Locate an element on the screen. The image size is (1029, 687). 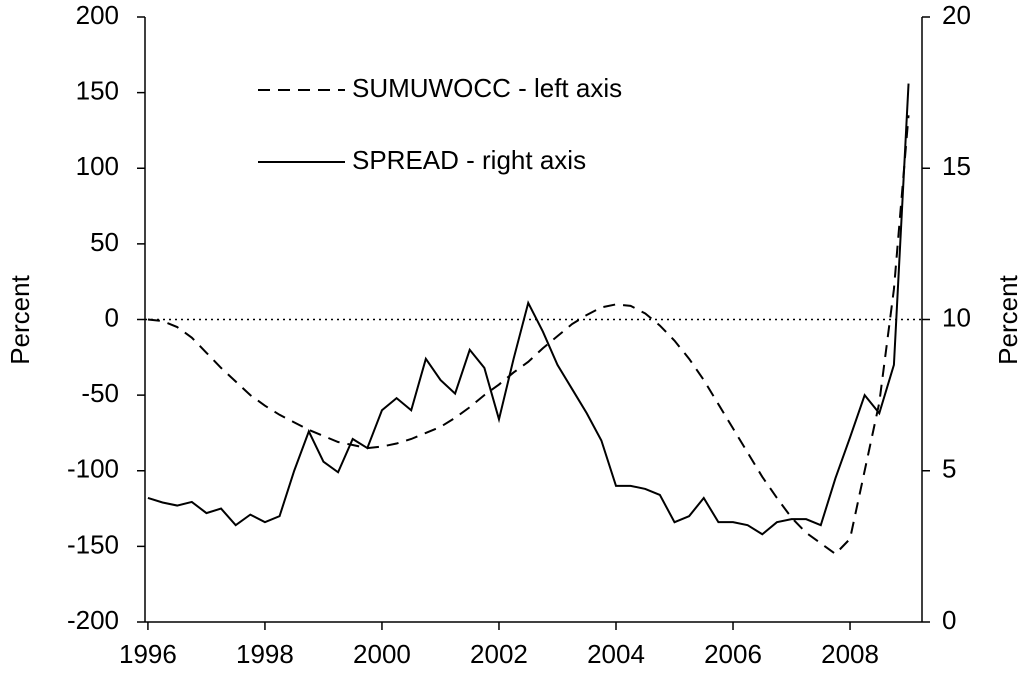
y-tick-label: 0 is located at coordinates (112, 317).